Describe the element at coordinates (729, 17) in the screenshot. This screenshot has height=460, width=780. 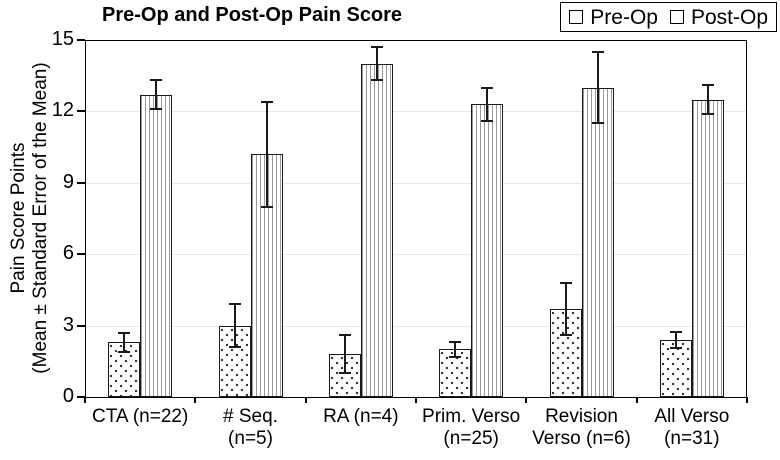
I see `legend-label-post-op: Post-Op` at that location.